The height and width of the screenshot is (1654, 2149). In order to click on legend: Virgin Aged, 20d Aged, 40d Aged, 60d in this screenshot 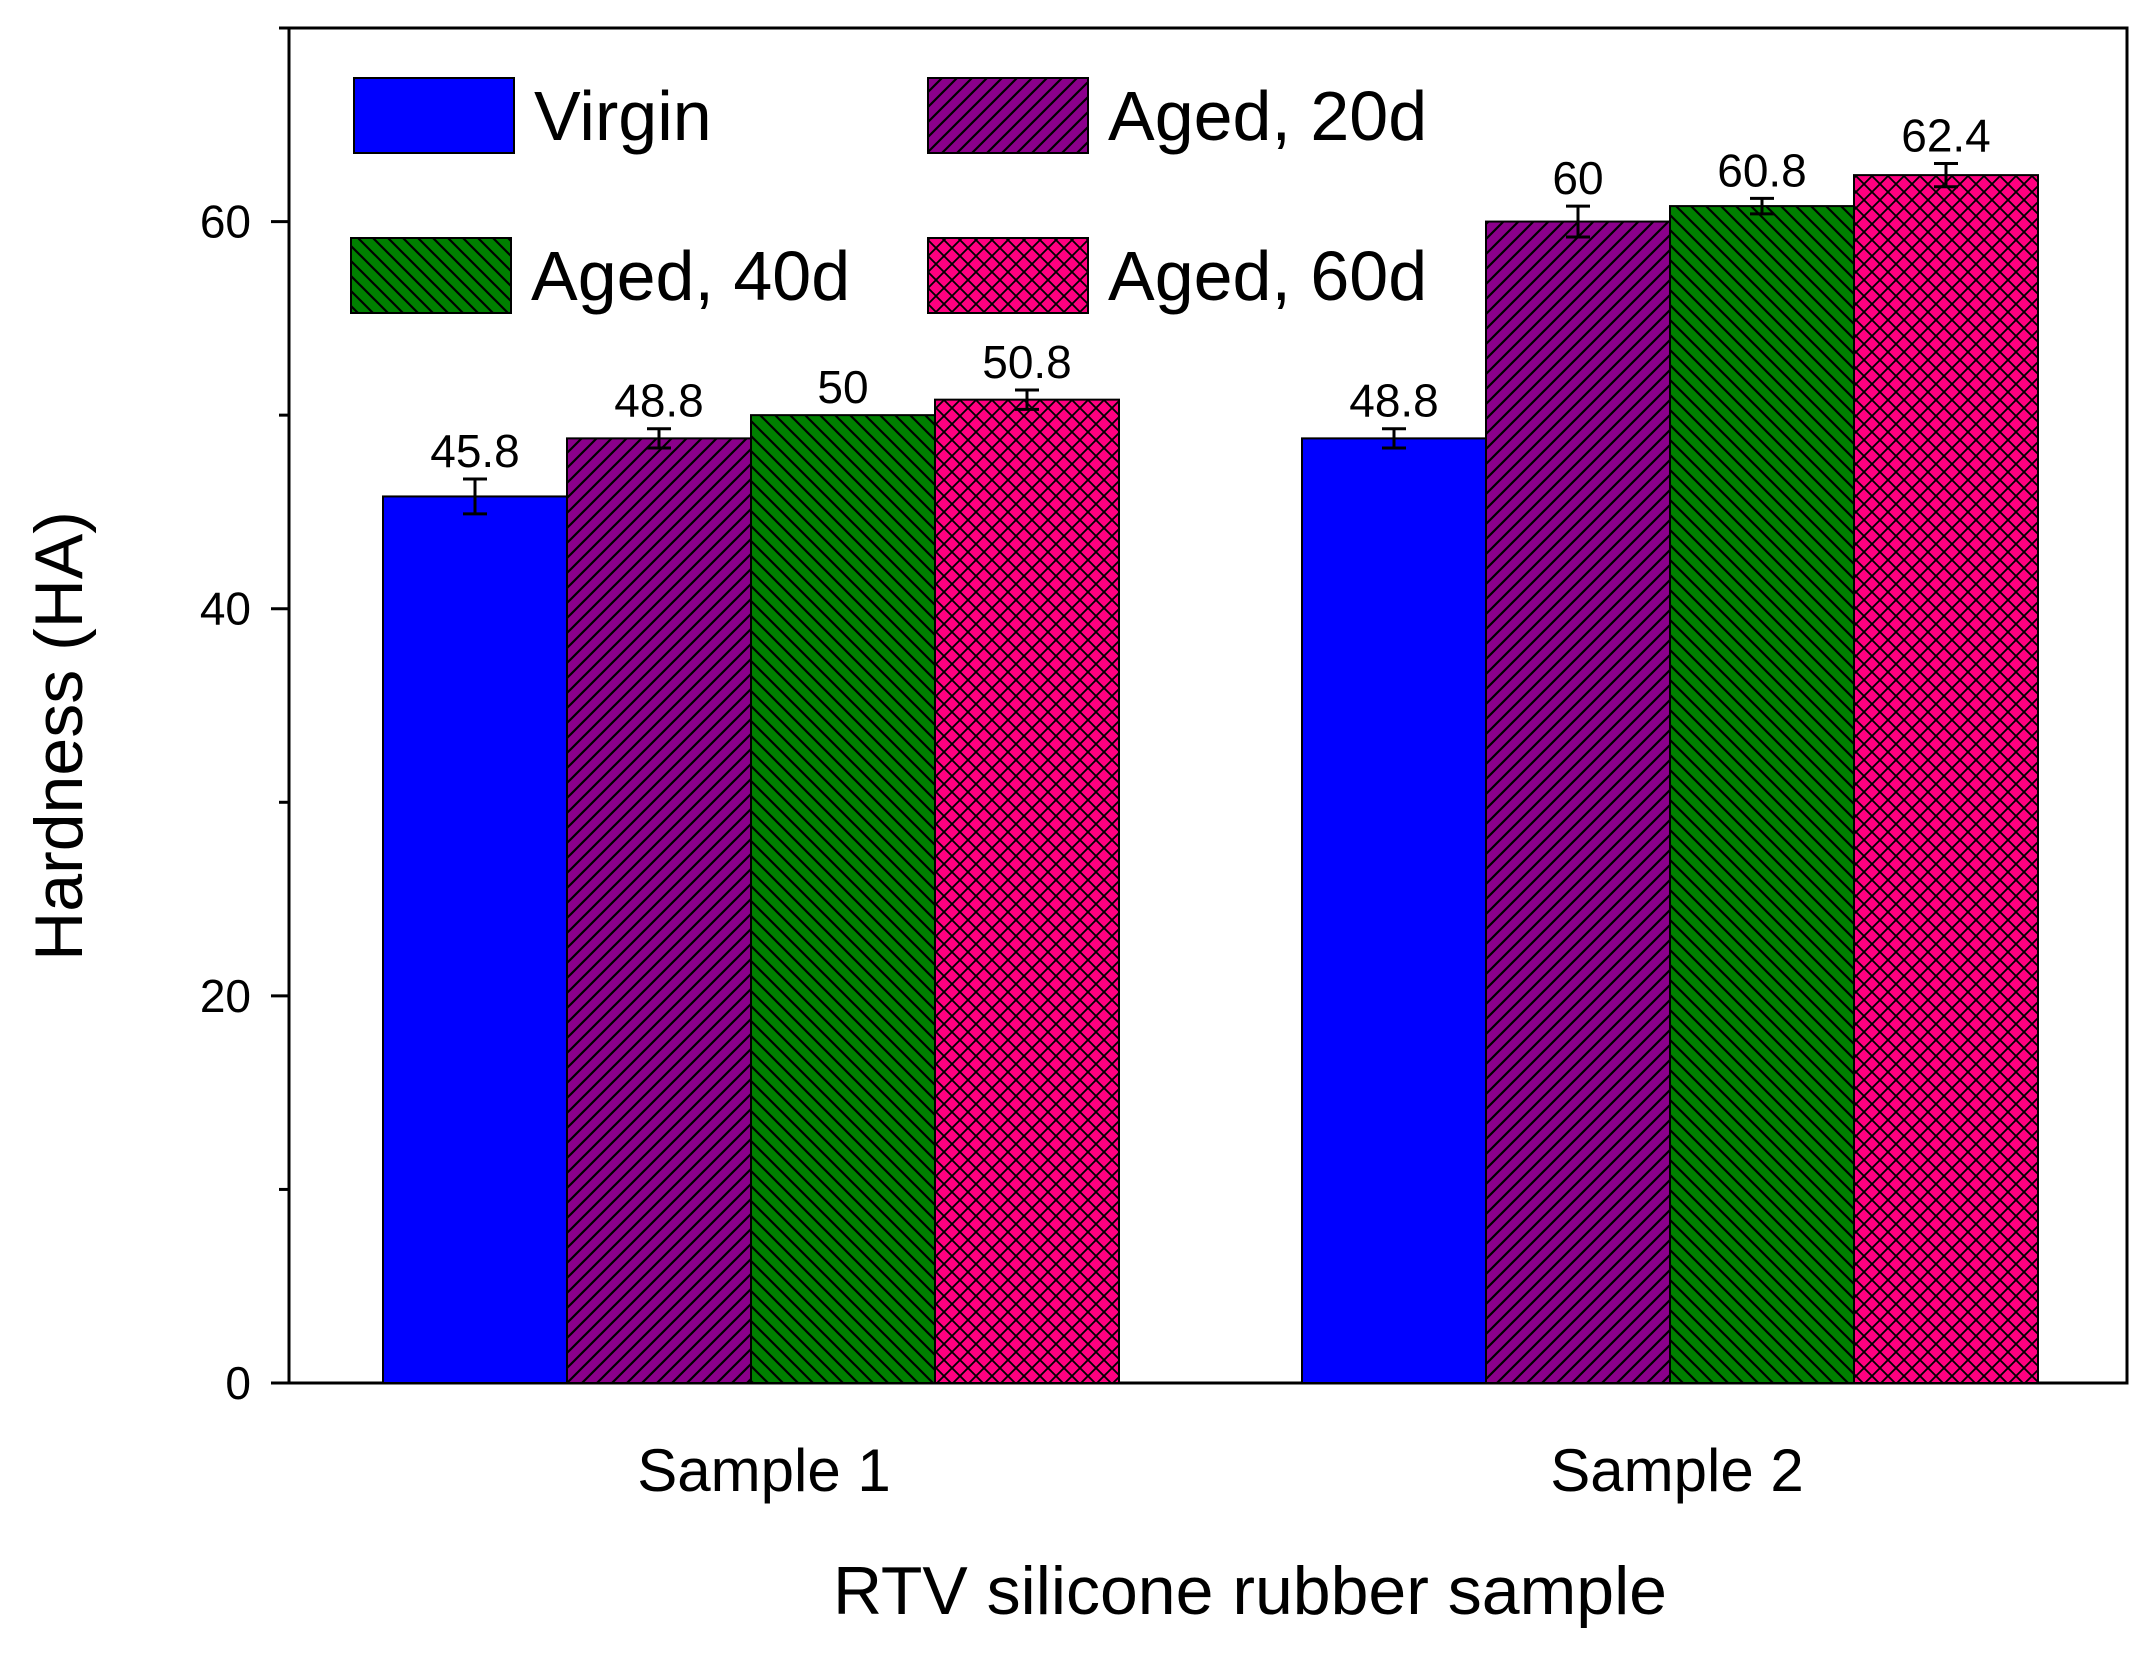, I will do `click(888, 196)`.